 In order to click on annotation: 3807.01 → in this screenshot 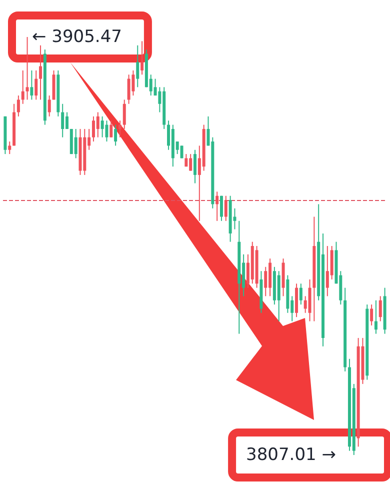, I will do `click(291, 455)`.